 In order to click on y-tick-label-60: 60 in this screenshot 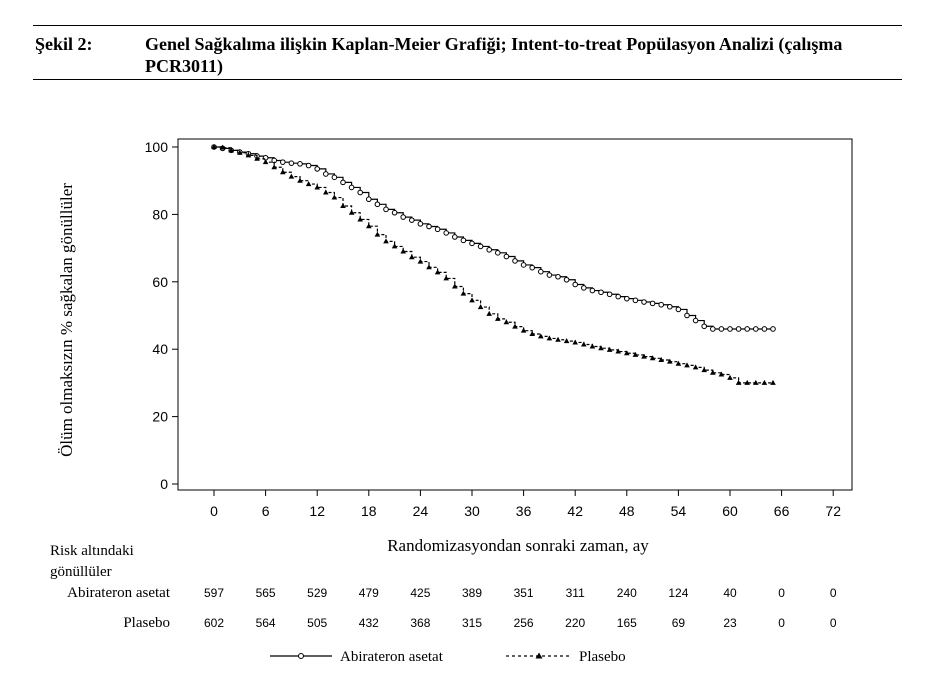, I will do `click(160, 282)`.